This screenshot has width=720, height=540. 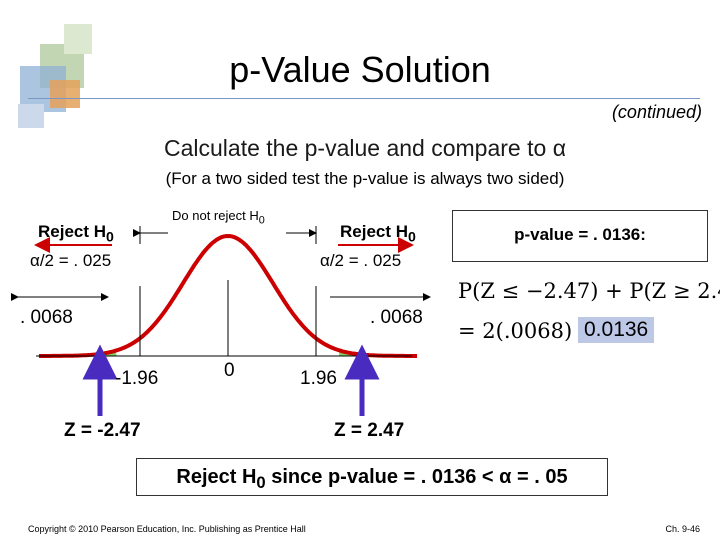 I want to click on continued-label: (continued), so click(x=656, y=112).